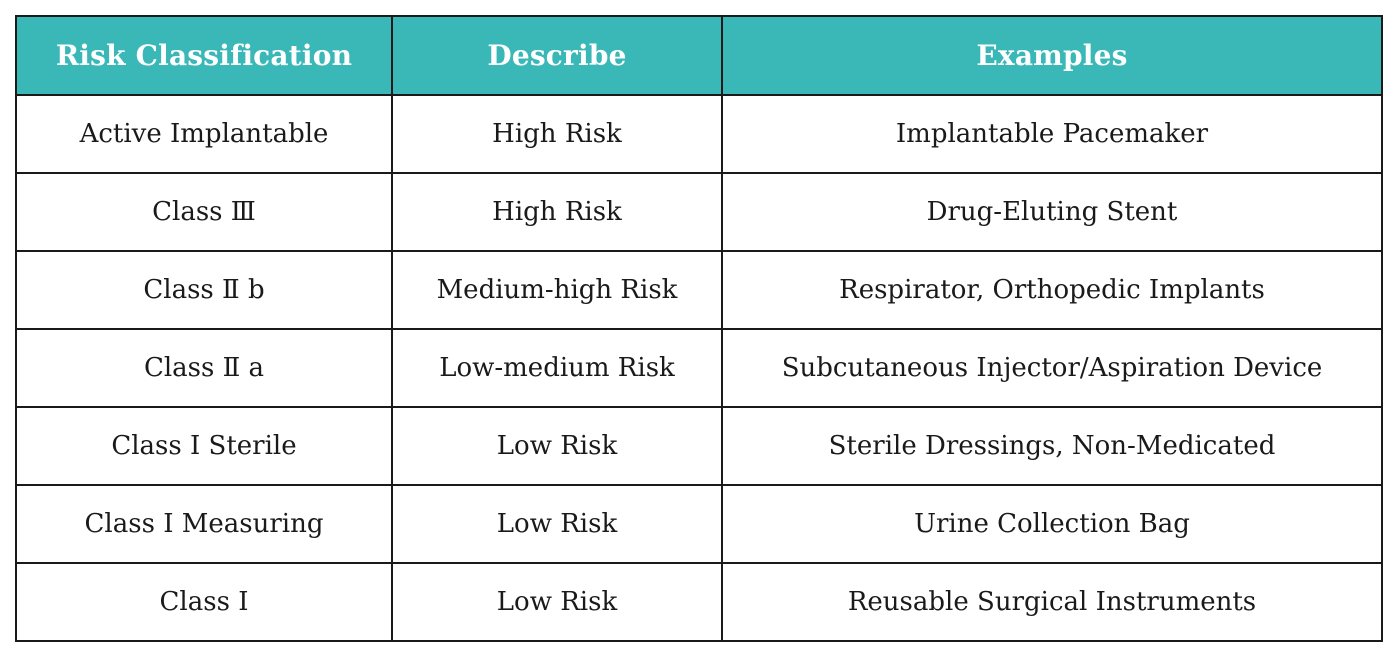  I want to click on cell-examples: Reusable Surgical Instruments, so click(1052, 602).